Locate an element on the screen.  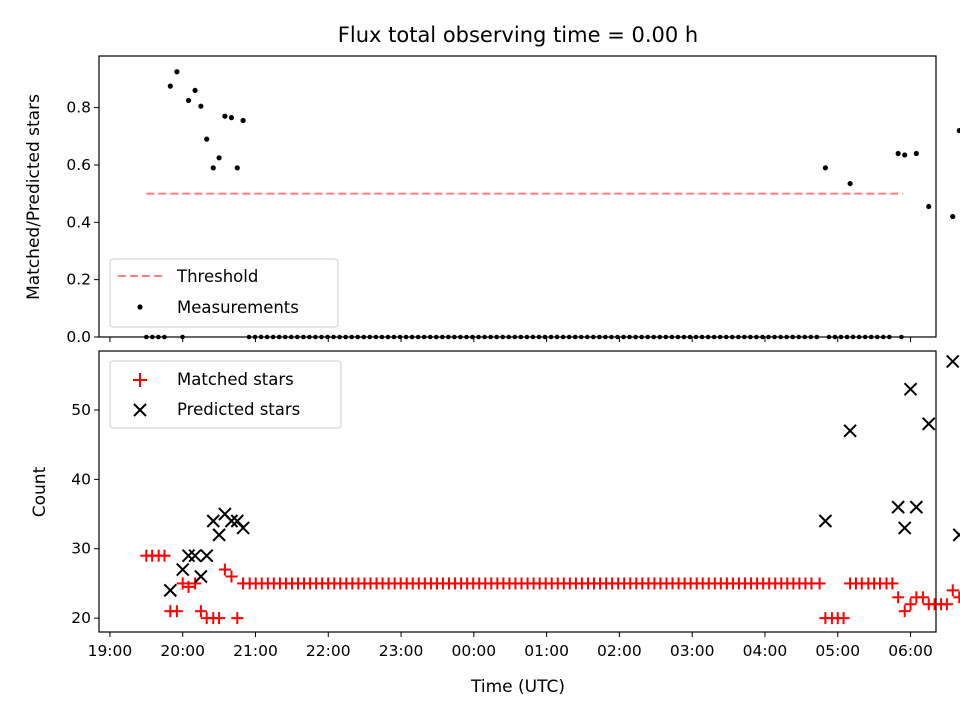
predicted-legend-swatch is located at coordinates (140, 410).